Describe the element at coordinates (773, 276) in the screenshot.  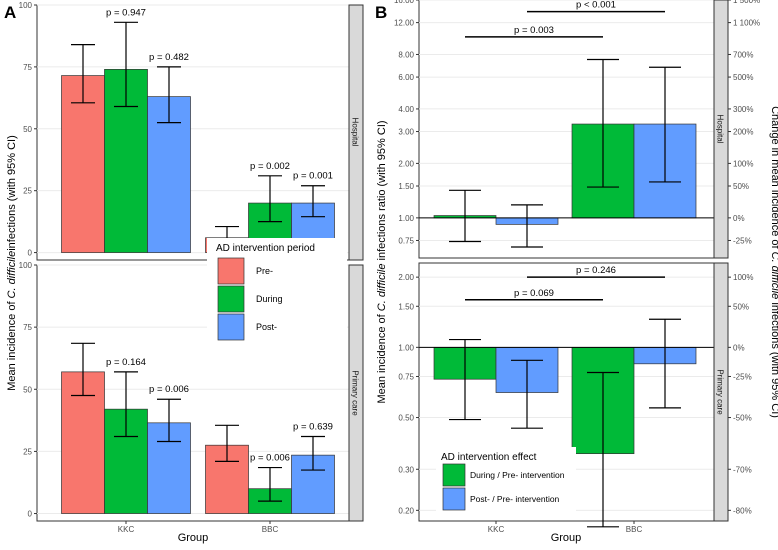
I see `panel-b-y2-axis-title-italic: C. difficile` at that location.